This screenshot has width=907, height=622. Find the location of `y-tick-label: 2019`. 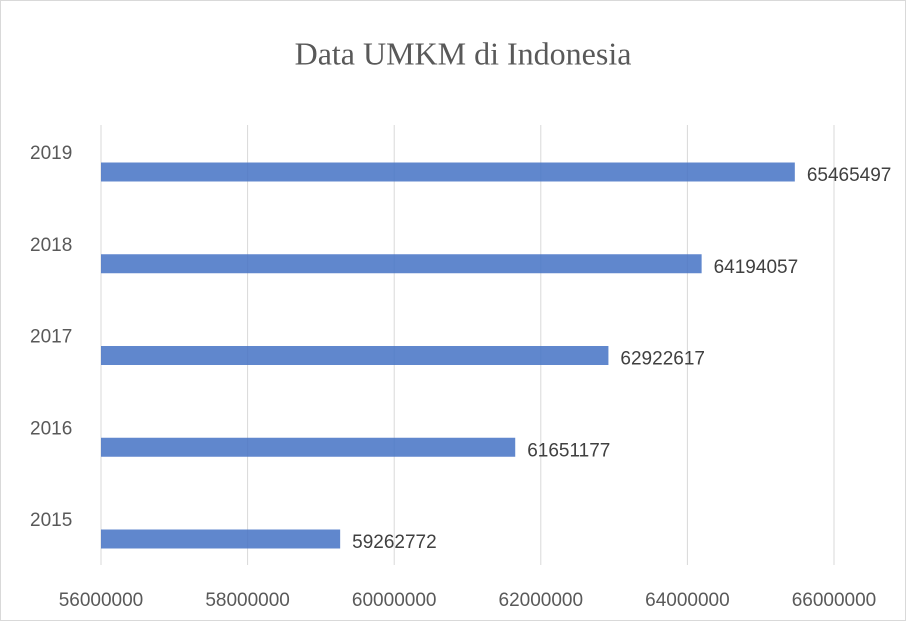

y-tick-label: 2019 is located at coordinates (51, 153).